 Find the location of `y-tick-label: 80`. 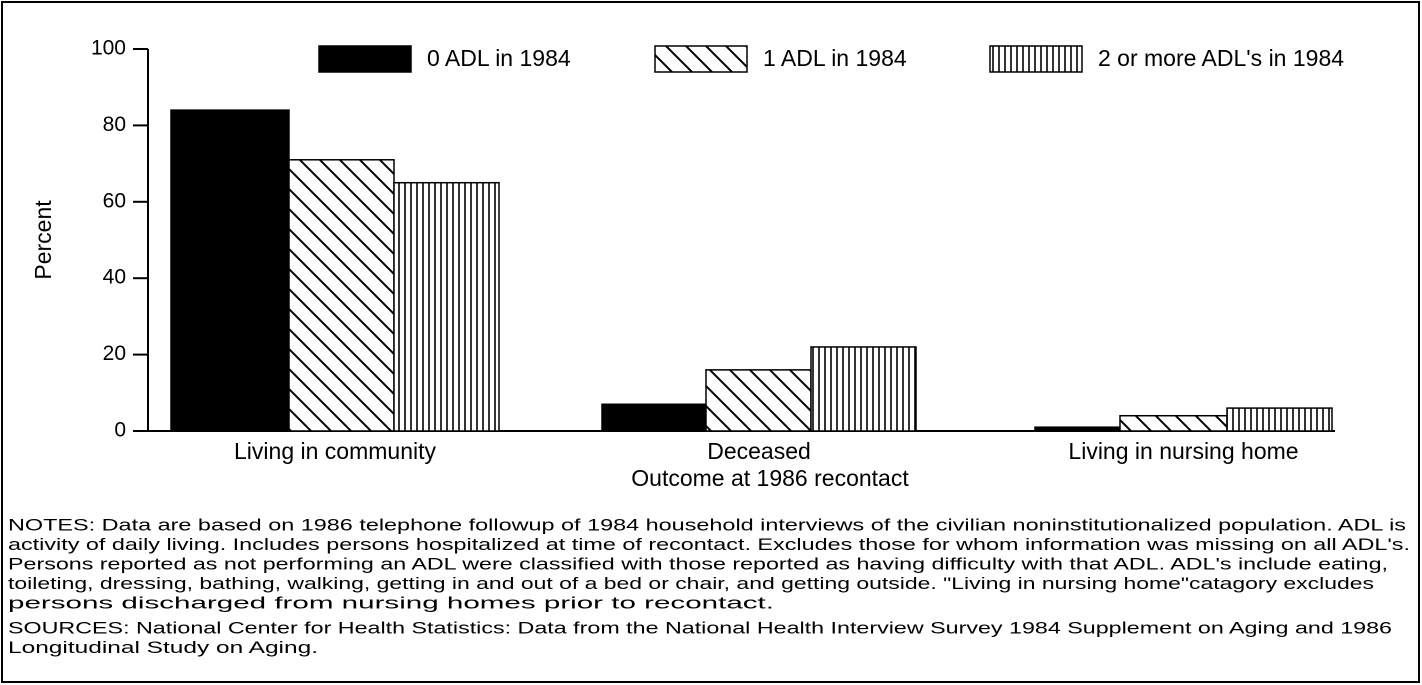

y-tick-label: 80 is located at coordinates (114, 124).